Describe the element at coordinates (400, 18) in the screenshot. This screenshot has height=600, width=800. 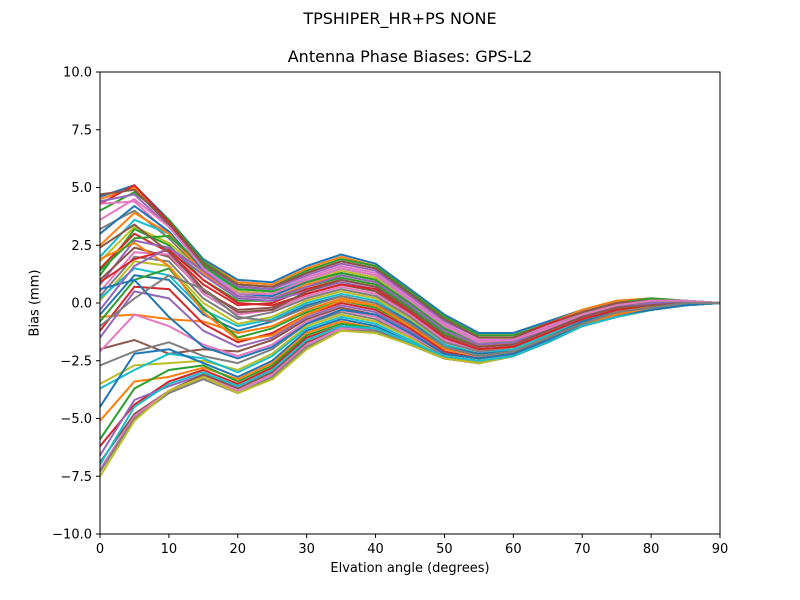
I see `figure-suptitle: TPSHIPER_HR+PS NONE` at that location.